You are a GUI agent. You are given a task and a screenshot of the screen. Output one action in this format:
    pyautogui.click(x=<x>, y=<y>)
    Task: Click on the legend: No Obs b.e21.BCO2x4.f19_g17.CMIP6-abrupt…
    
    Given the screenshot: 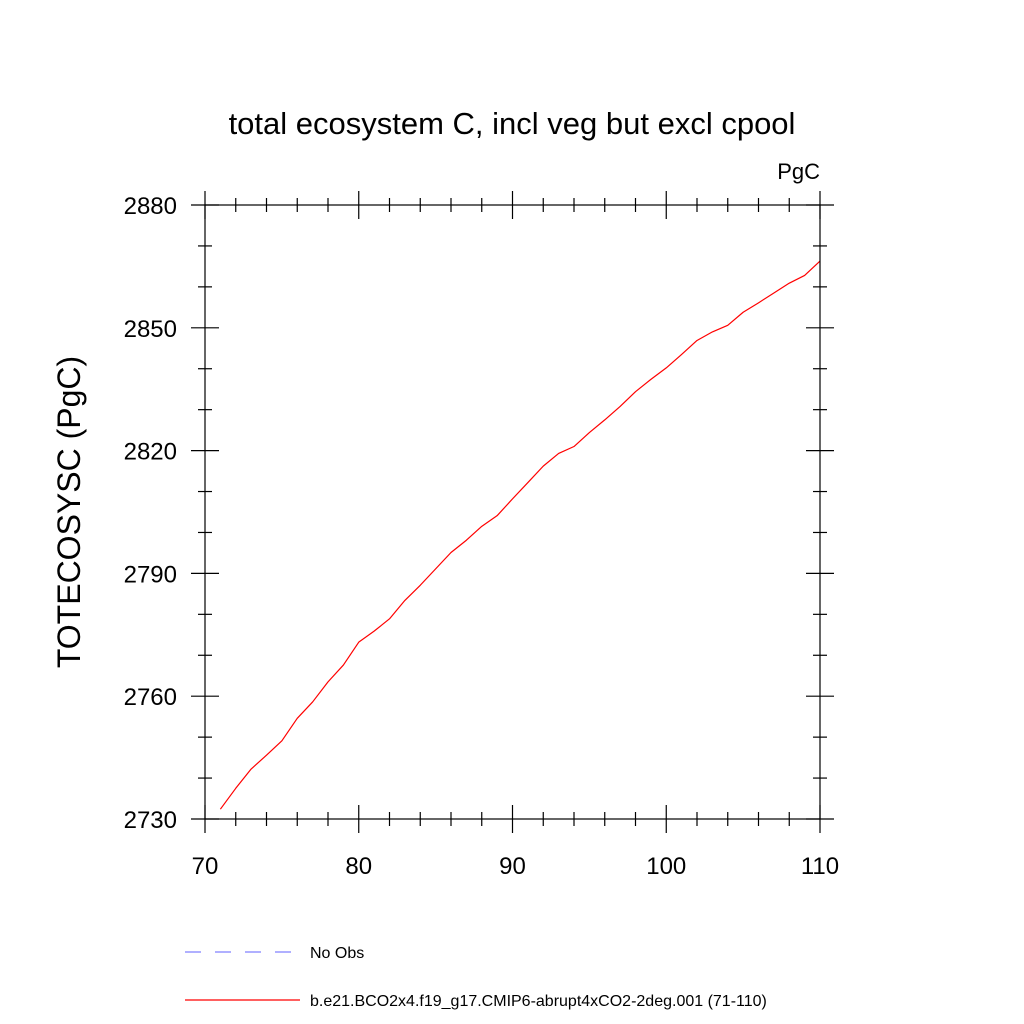 What is the action you would take?
    pyautogui.click(x=476, y=977)
    